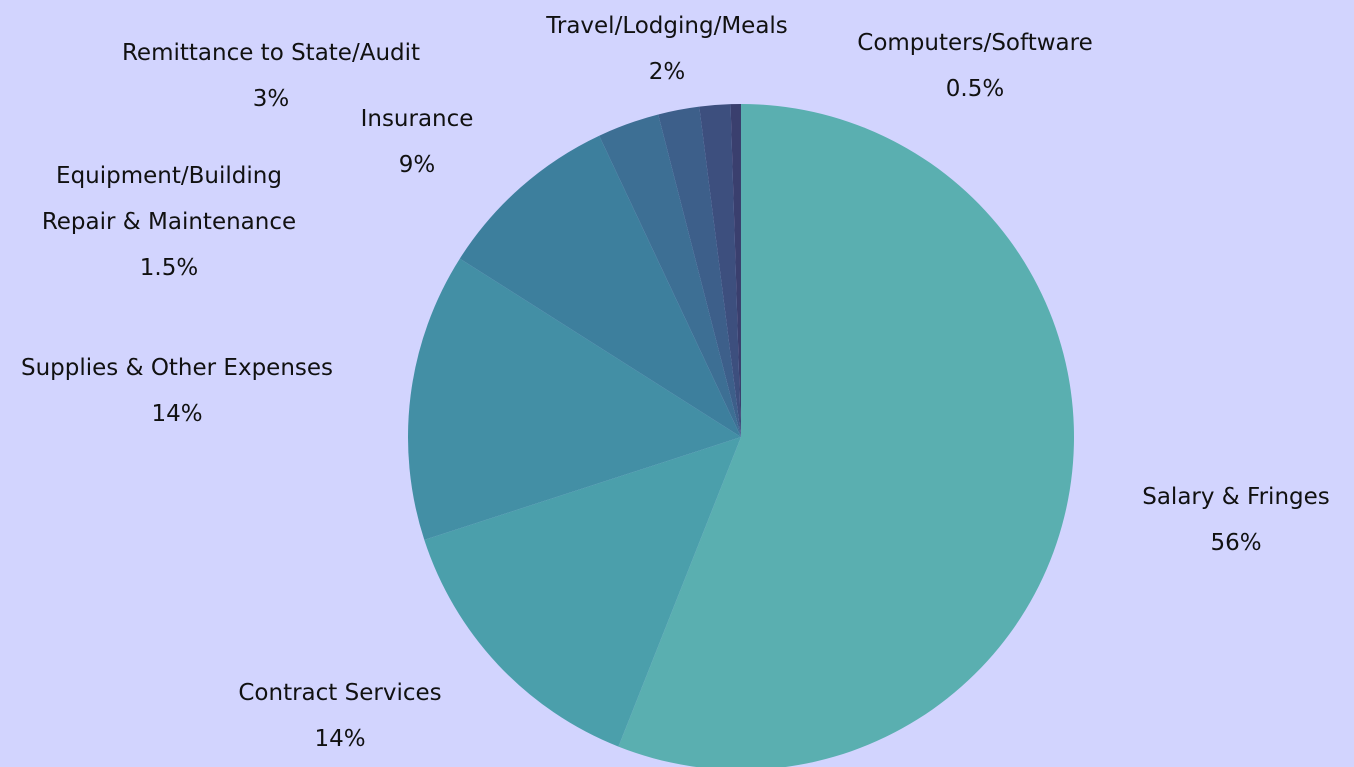 The image size is (1354, 767). Describe the element at coordinates (169, 199) in the screenshot. I see `slice-name: Equipment/Building Repair & Maintenance` at that location.